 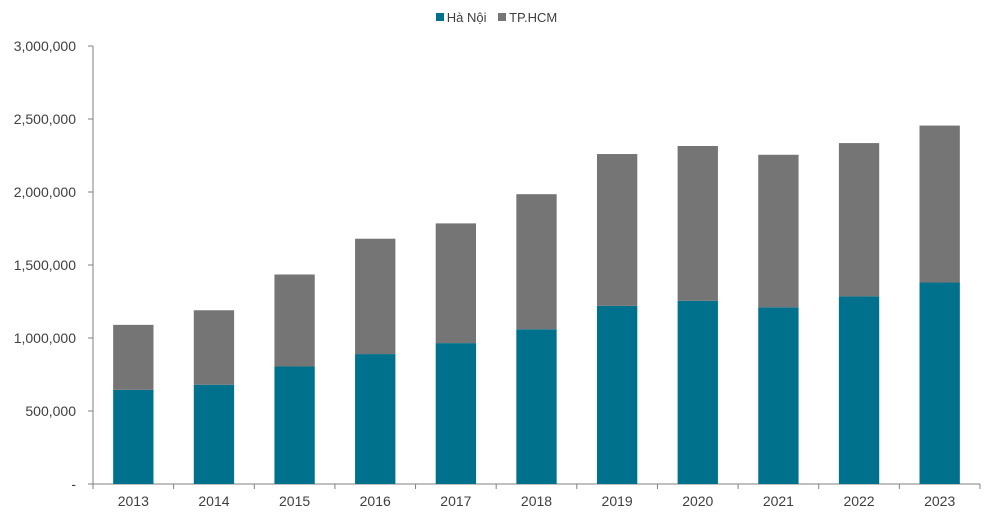 What do you see at coordinates (439, 17) in the screenshot?
I see `legend-swatch-ha-noi` at bounding box center [439, 17].